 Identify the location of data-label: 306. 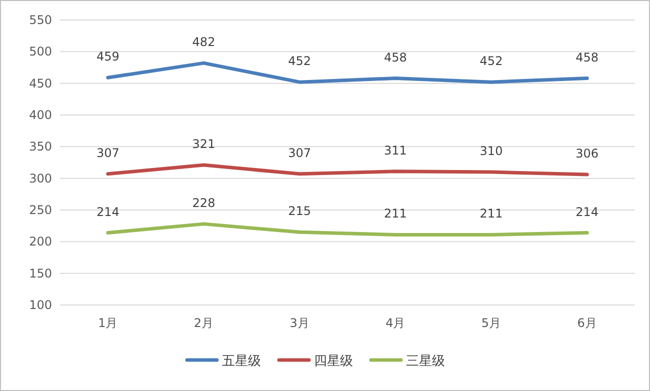
(587, 153).